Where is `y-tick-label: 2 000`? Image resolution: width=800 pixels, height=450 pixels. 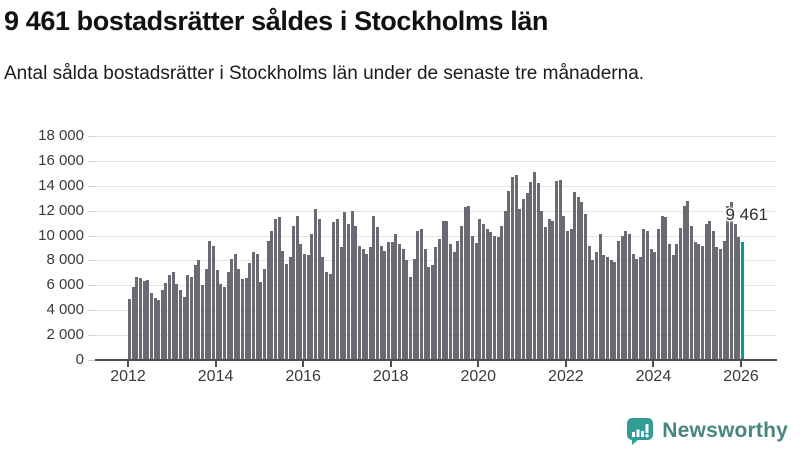 y-tick-label: 2 000 is located at coordinates (65, 335).